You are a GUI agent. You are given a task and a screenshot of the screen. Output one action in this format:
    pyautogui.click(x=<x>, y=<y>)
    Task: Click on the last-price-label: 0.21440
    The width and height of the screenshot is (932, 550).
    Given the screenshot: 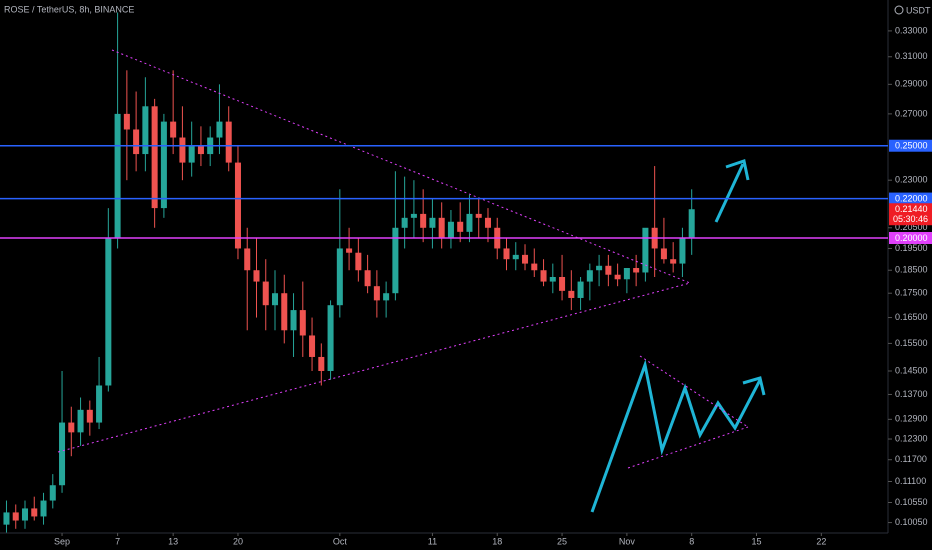 What is the action you would take?
    pyautogui.click(x=911, y=209)
    